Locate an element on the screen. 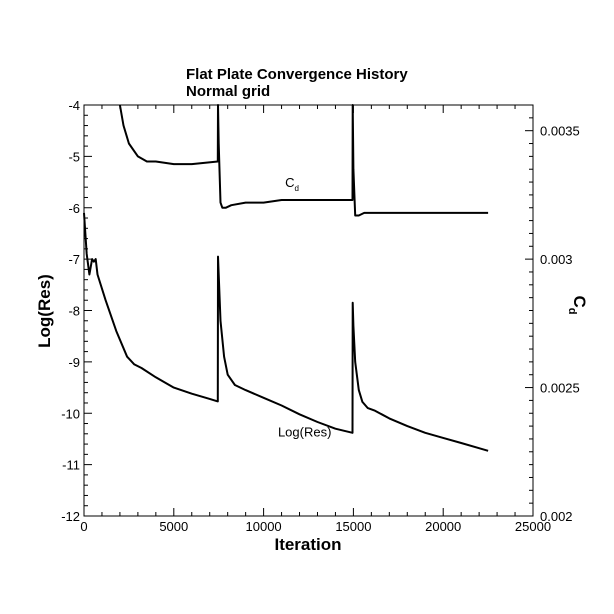 This screenshot has width=614, height=614. y-right-tick-label: 0.0025 is located at coordinates (560, 388).